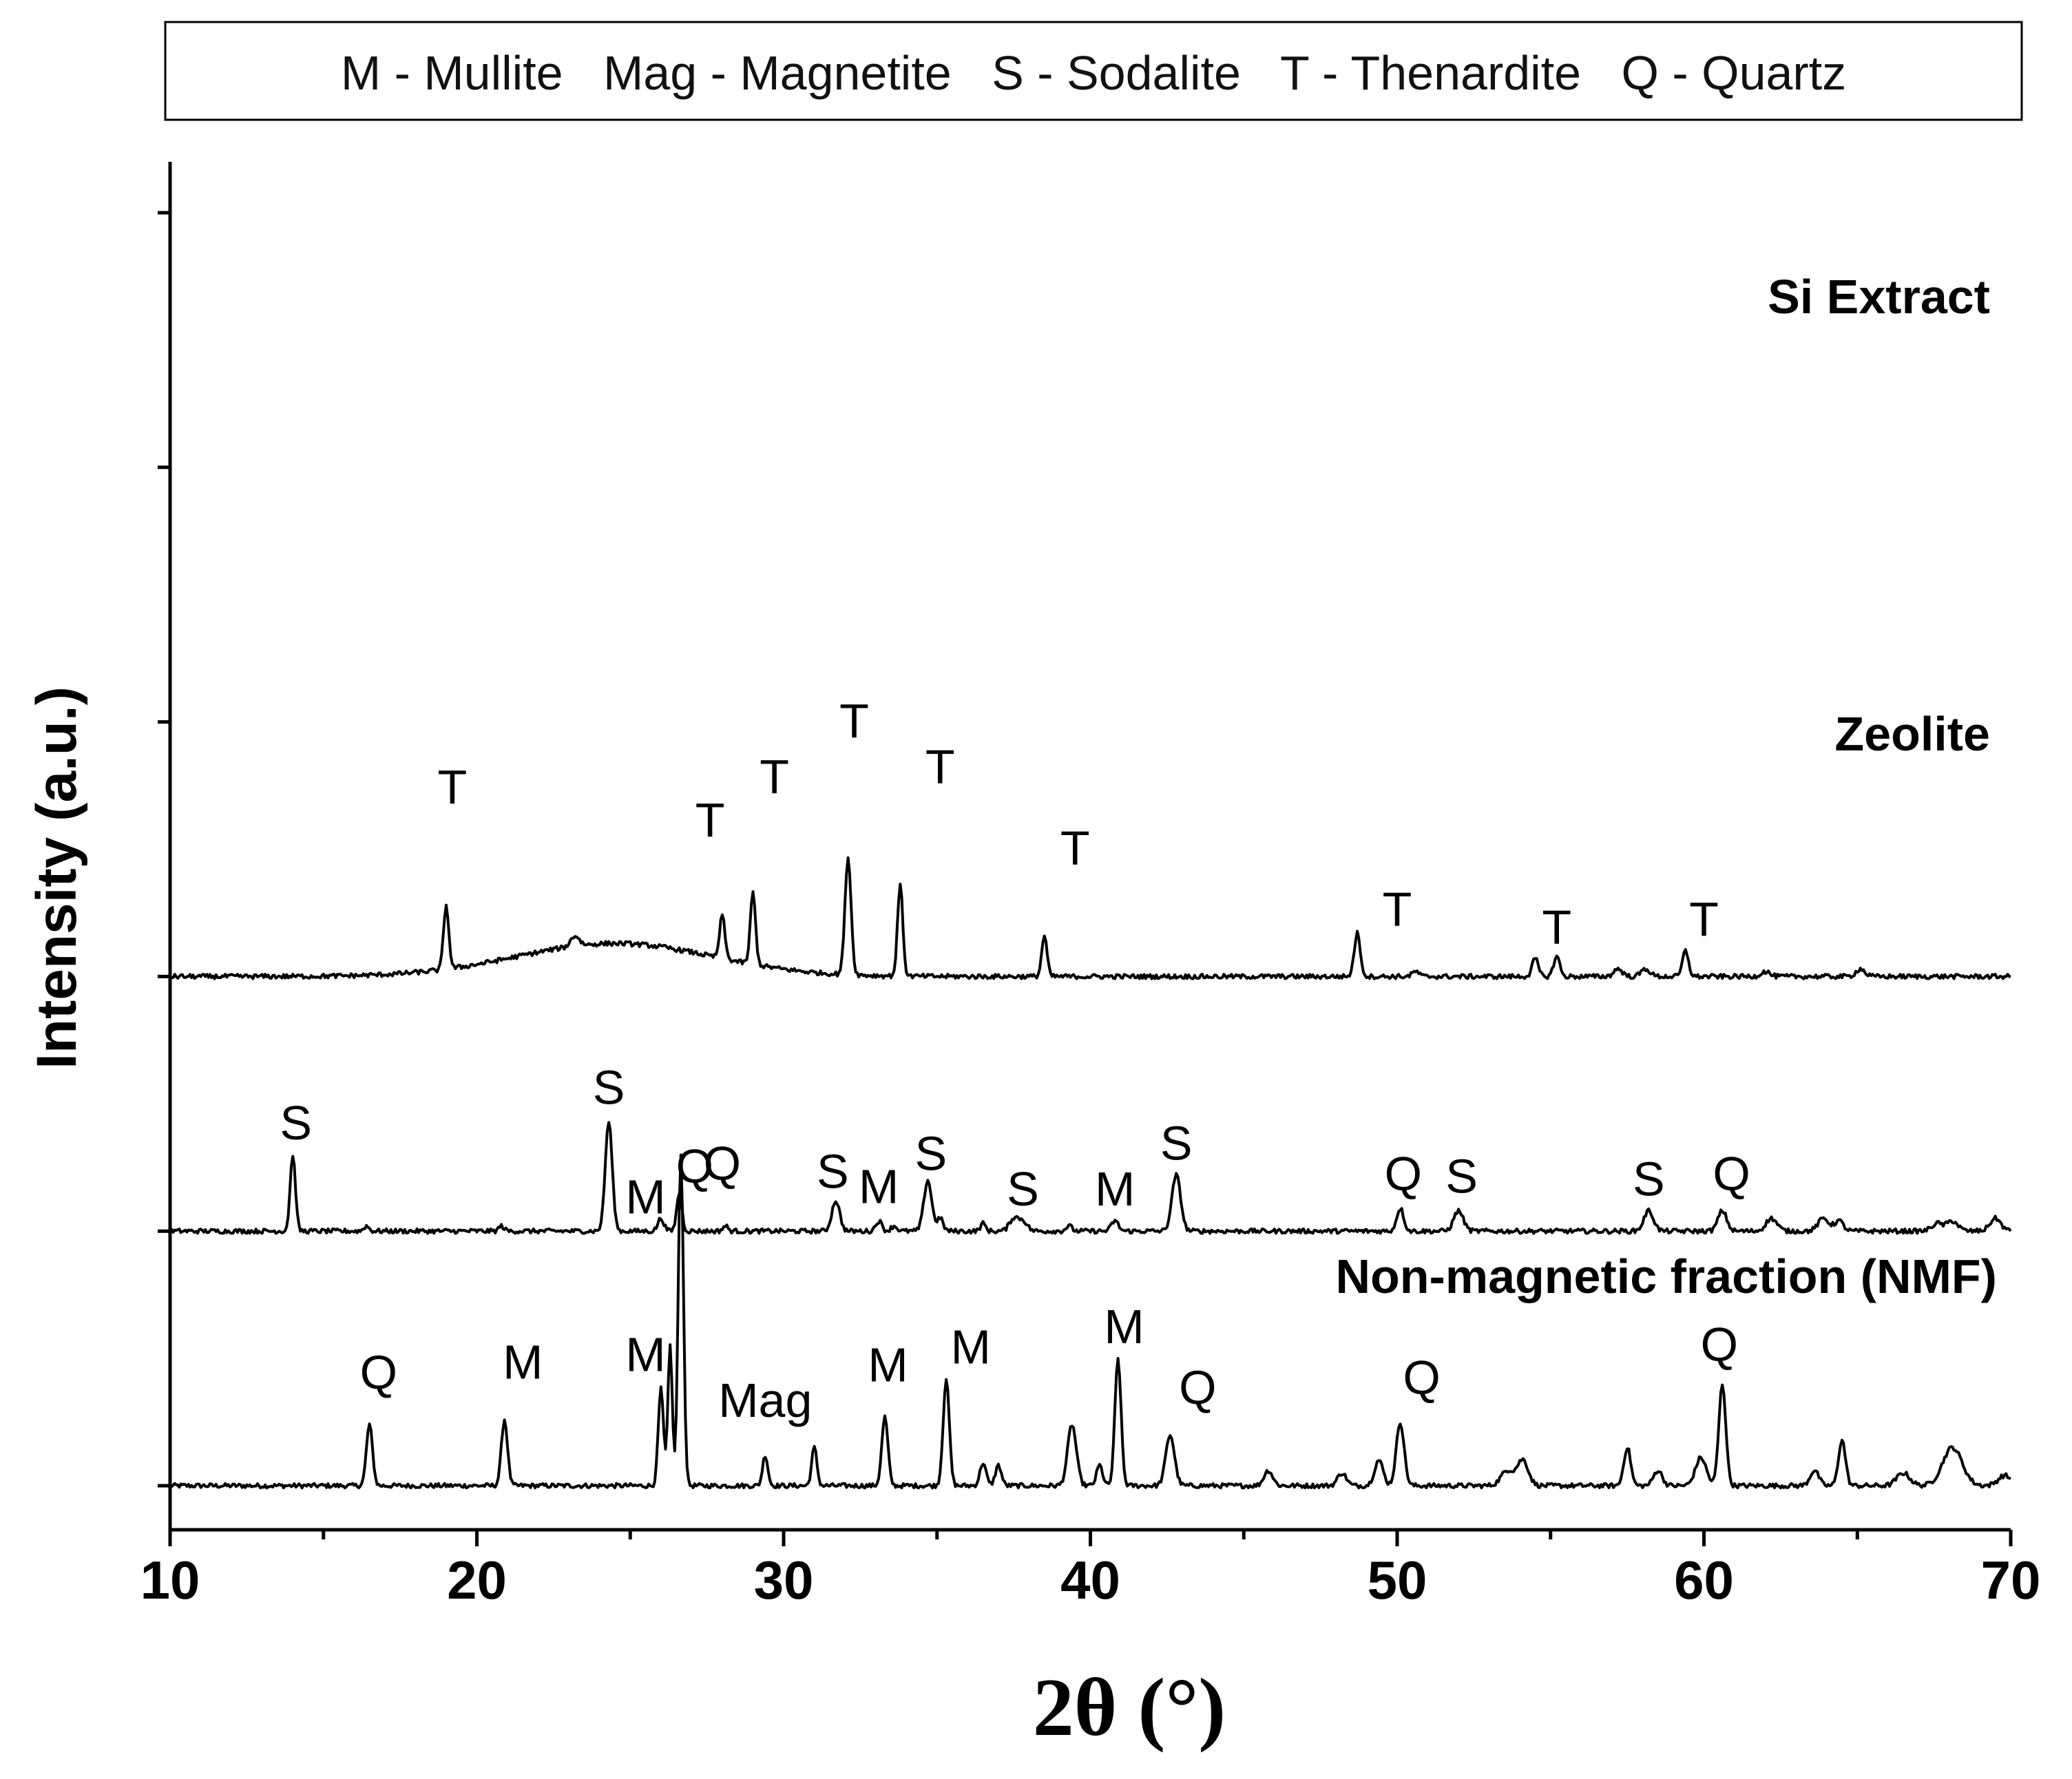 The width and height of the screenshot is (2072, 1779). What do you see at coordinates (1912, 734) in the screenshot?
I see `series-name-zeolite: Zeolite` at bounding box center [1912, 734].